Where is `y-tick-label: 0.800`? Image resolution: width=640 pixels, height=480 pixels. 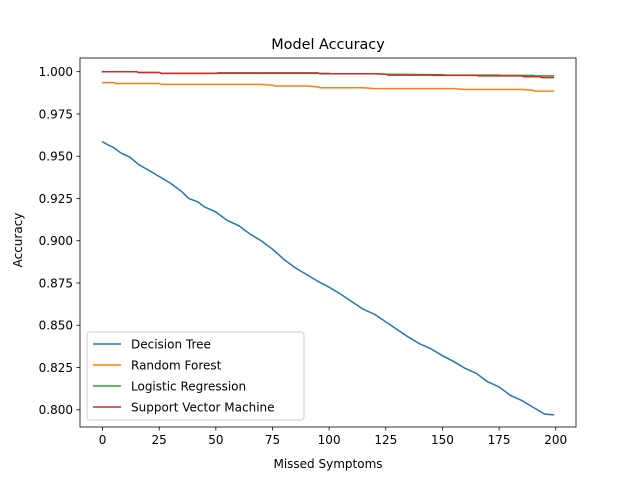
y-tick-label: 0.800 is located at coordinates (56, 410).